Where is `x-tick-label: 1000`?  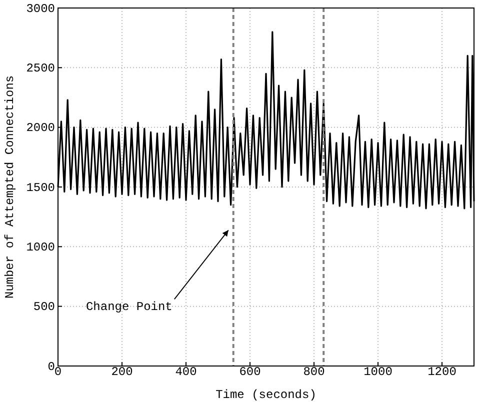 x-tick-label: 1000 is located at coordinates (378, 372).